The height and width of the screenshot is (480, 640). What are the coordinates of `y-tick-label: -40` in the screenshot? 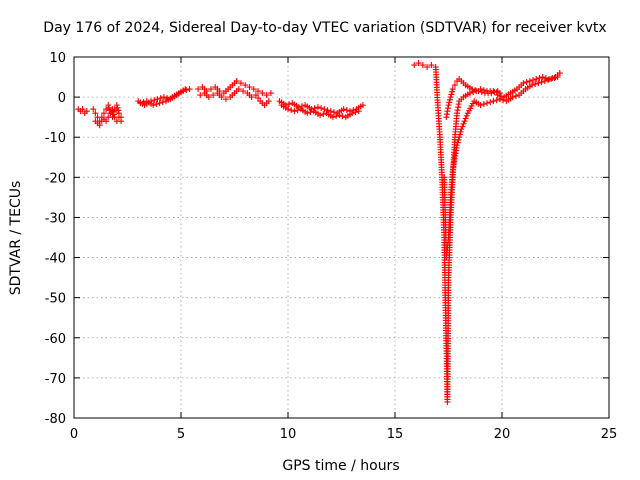 It's located at (55, 259).